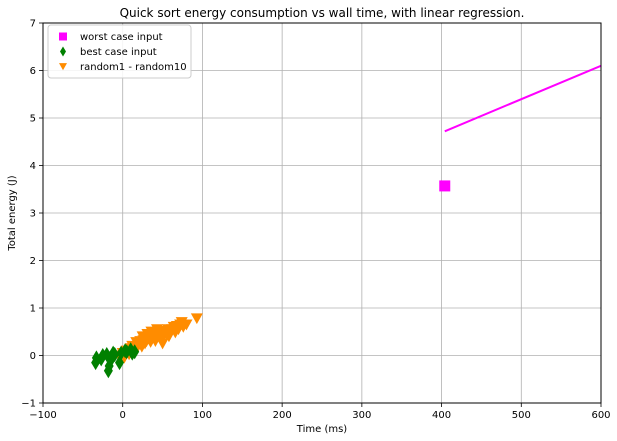  I want to click on x-axis-label: Time (ms), so click(322, 429).